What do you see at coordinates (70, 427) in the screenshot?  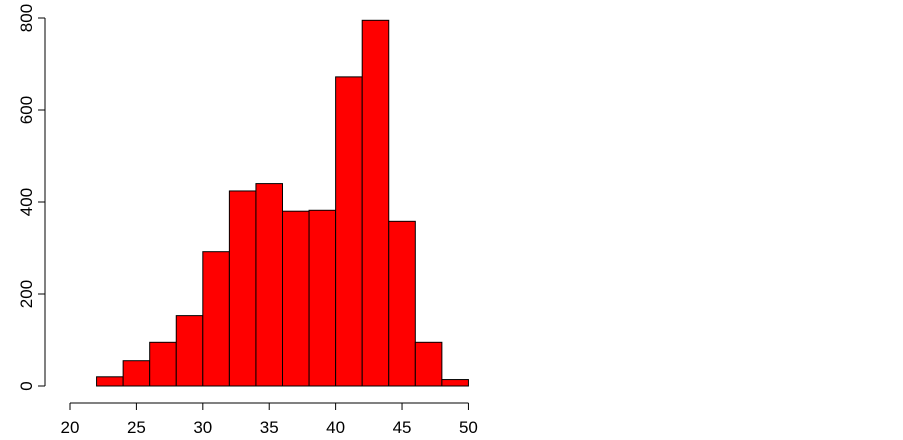 I see `x-tick-label: 20` at bounding box center [70, 427].